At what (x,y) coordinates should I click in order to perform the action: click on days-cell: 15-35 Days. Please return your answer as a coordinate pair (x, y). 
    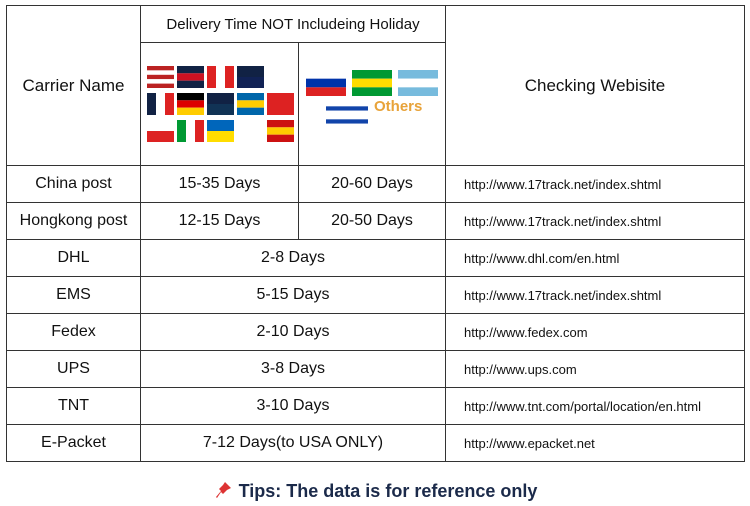
    Looking at the image, I should click on (219, 184).